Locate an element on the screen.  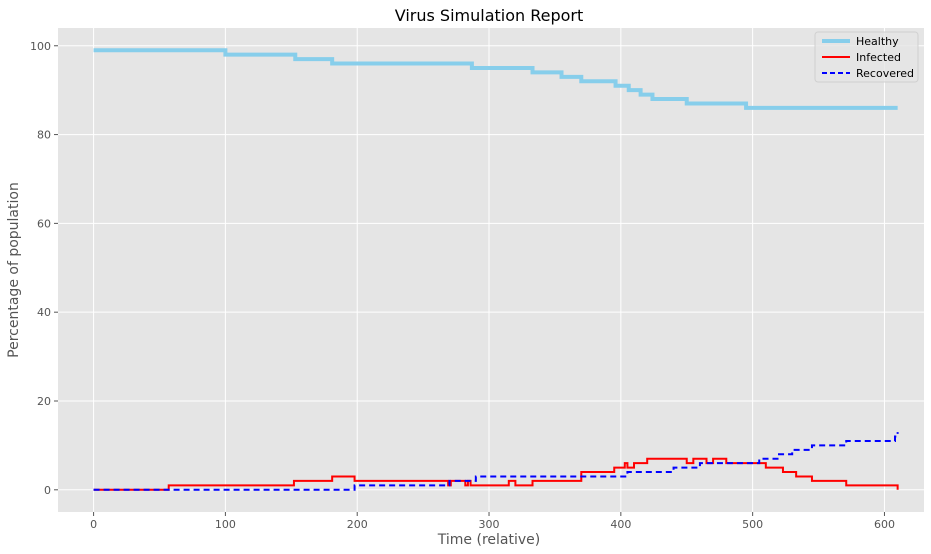
legend: Healthy Infected Recovered is located at coordinates (866, 57).